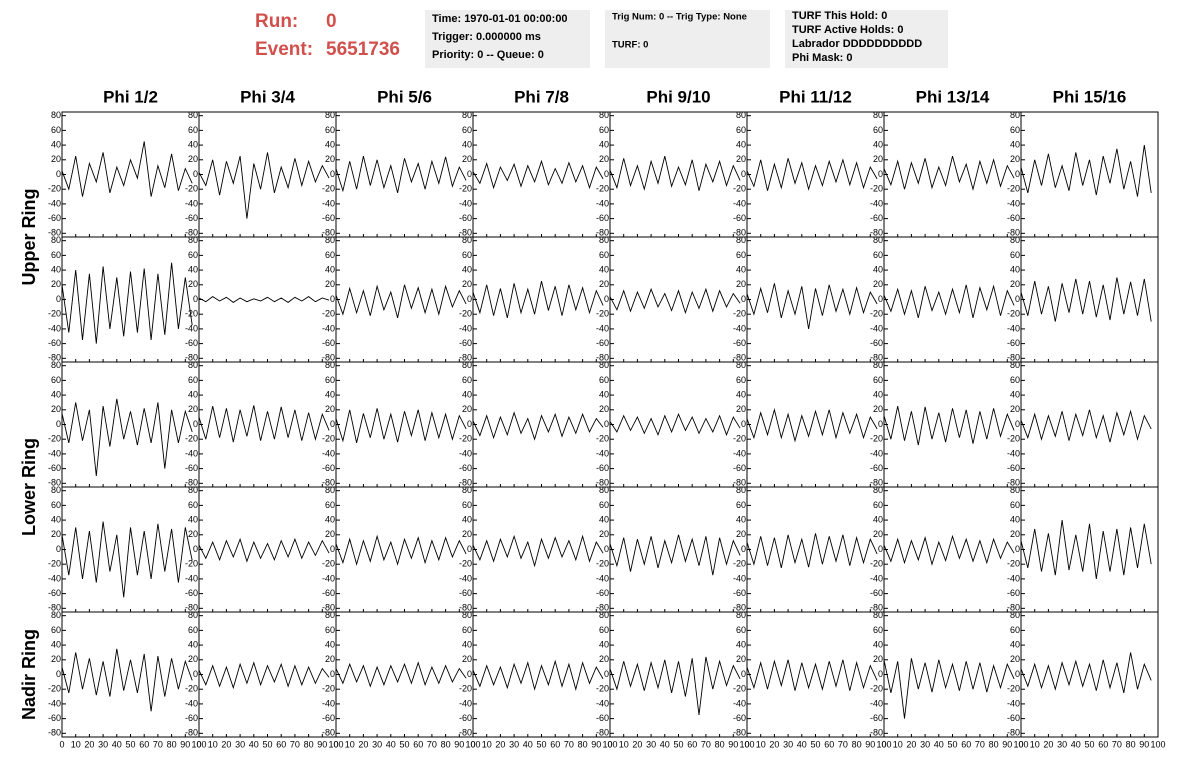 Image resolution: width=1196 pixels, height=772 pixels. What do you see at coordinates (815, 96) in the screenshot?
I see `column-title: Phi 11/12` at bounding box center [815, 96].